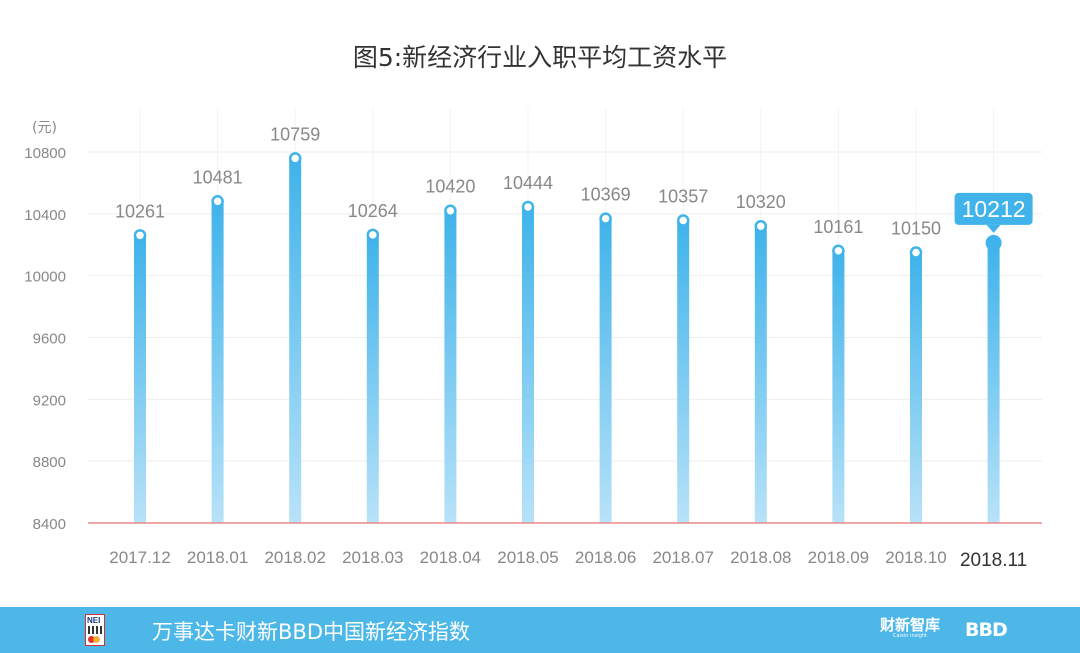  Describe the element at coordinates (606, 195) in the screenshot. I see `data-label: 10369` at that location.